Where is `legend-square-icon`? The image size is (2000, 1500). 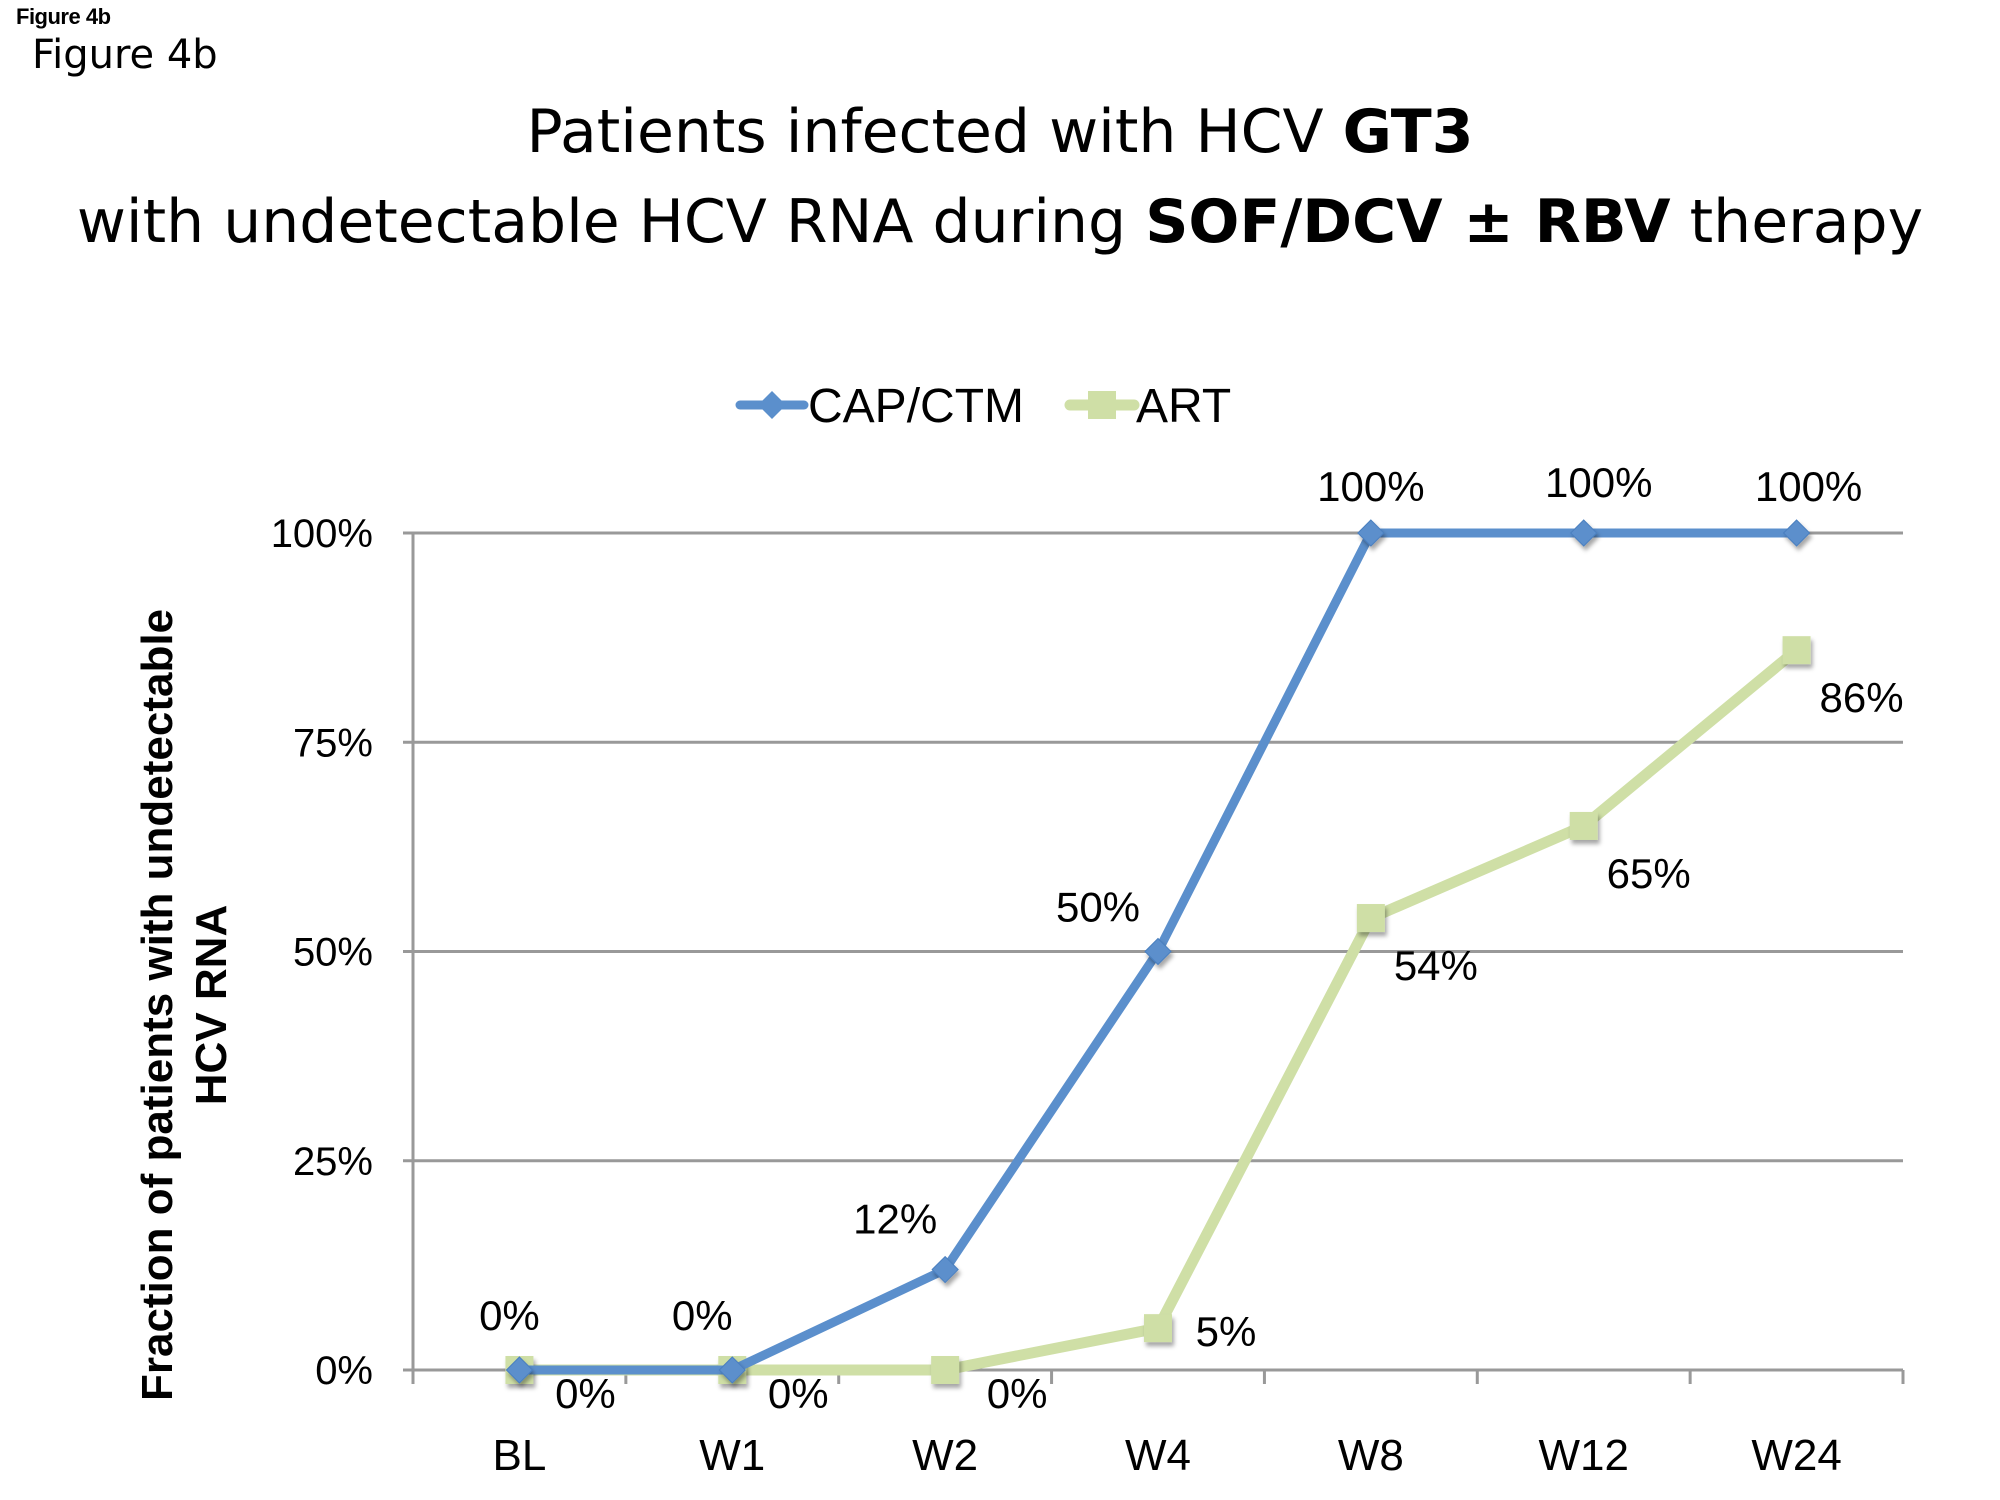
legend-square-icon is located at coordinates (1102, 405).